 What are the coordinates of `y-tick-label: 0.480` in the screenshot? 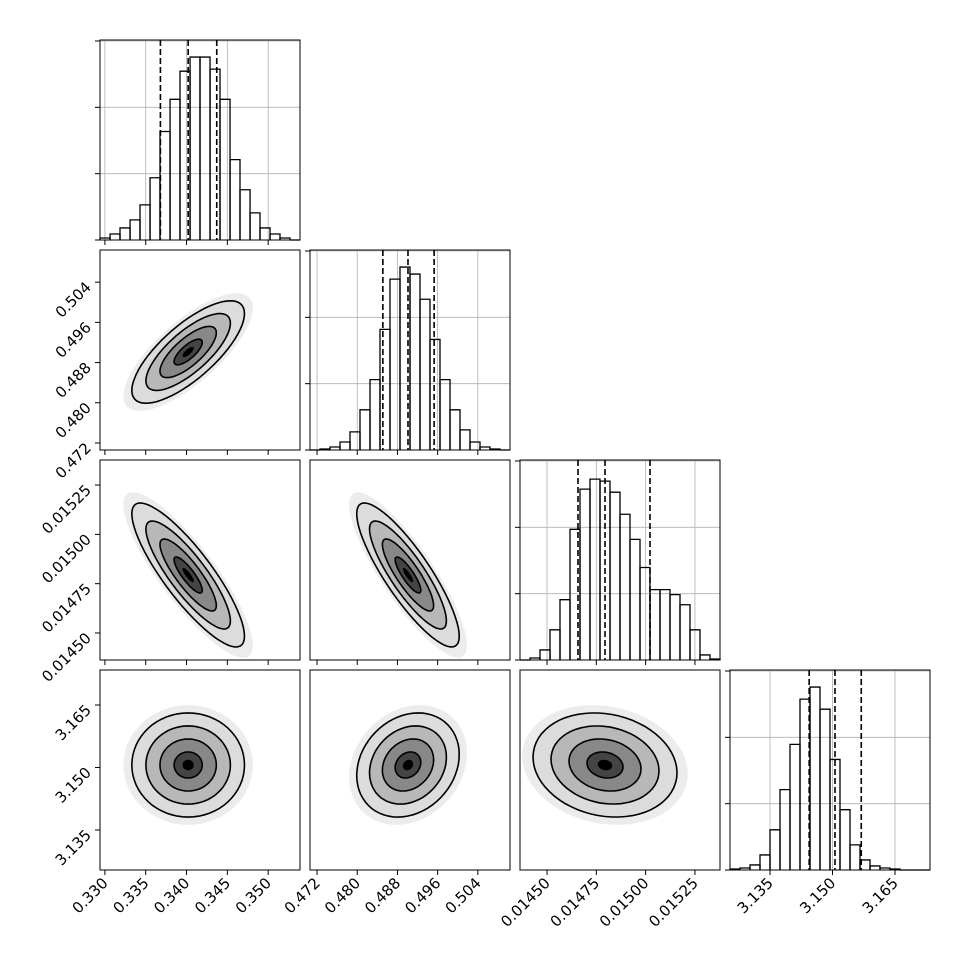 It's located at (73, 420).